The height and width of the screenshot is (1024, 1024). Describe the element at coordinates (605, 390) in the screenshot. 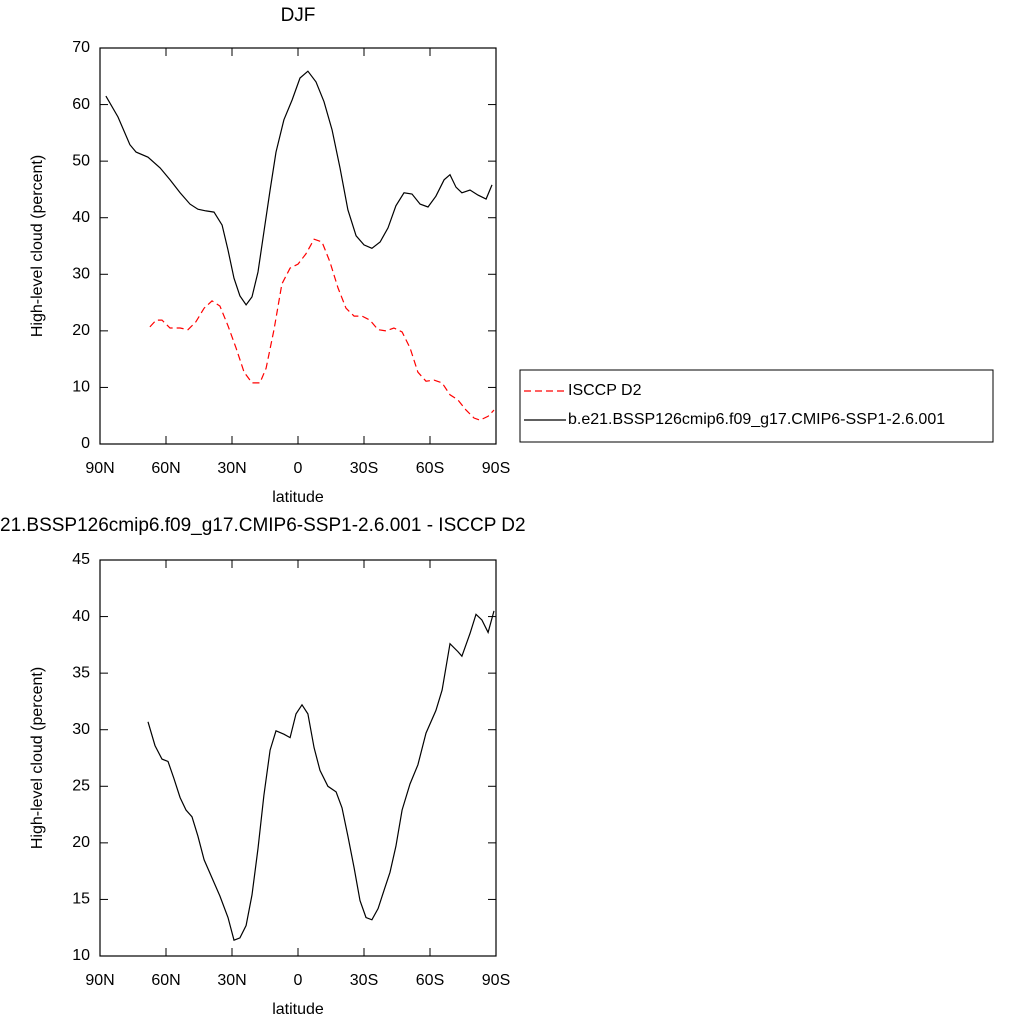

I see `legend-label: ISCCP D2` at that location.